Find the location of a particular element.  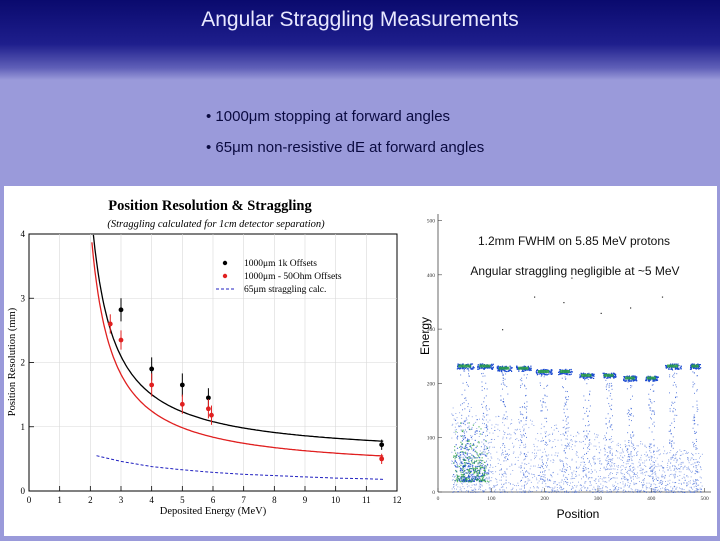

resolution-x-tick-label: 0 is located at coordinates (29, 500).